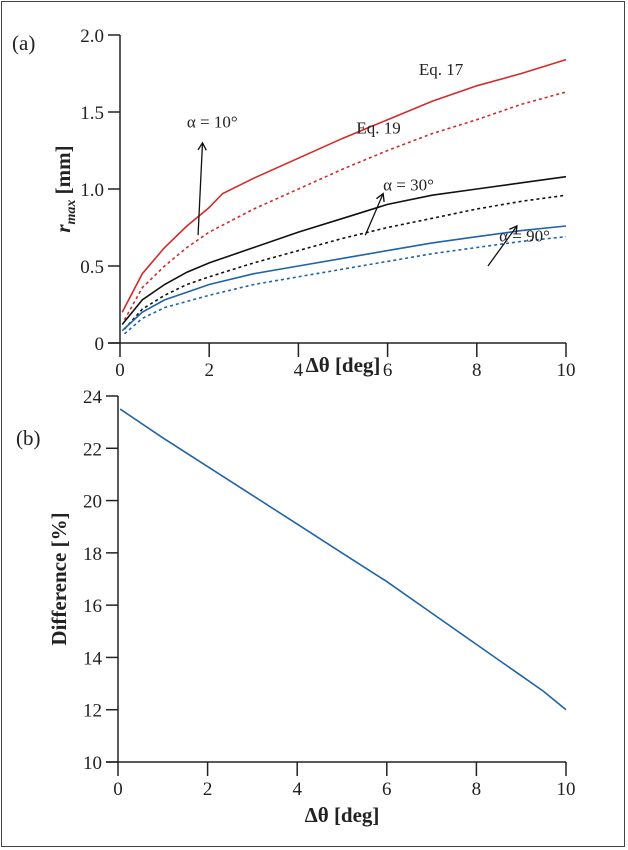 Image resolution: width=628 pixels, height=850 pixels. Describe the element at coordinates (100, 344) in the screenshot. I see `y-tick-label: 0` at that location.